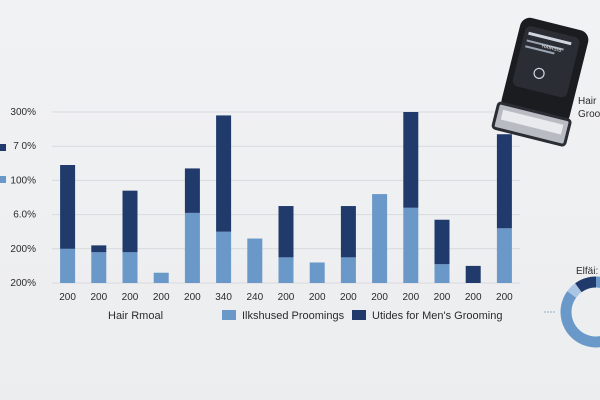 The image size is (600, 400). What do you see at coordinates (24, 146) in the screenshot?
I see `y-tick-label: 7 0%` at bounding box center [24, 146].